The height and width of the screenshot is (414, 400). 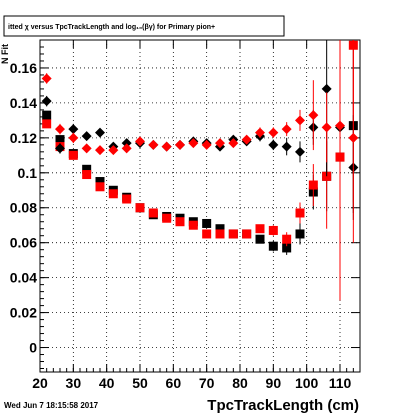 I want to click on x-tick-label: 80, so click(x=240, y=383).